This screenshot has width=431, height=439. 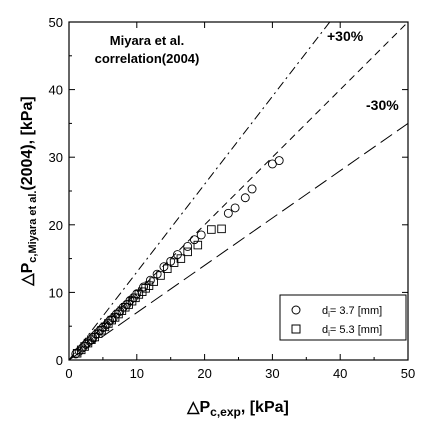 What do you see at coordinates (296, 310) in the screenshot?
I see `legend-marker-circle` at bounding box center [296, 310].